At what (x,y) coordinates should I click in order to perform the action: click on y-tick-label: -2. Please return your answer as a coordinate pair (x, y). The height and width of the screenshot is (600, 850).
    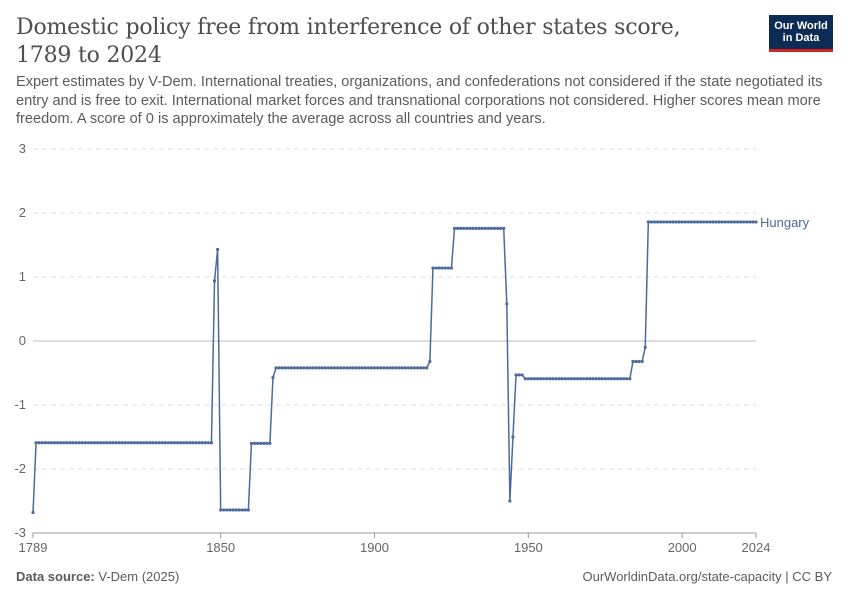
    Looking at the image, I should click on (20, 468).